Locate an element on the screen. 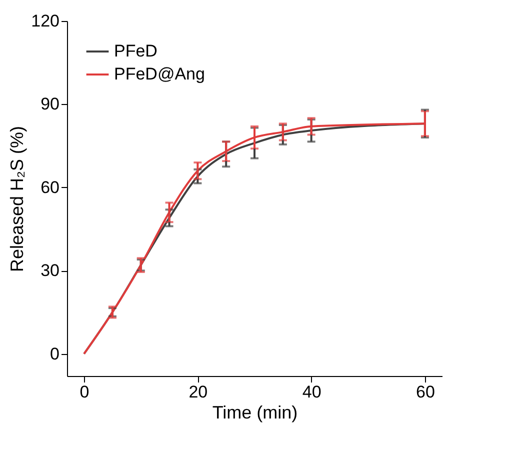  y-tick-label: 90 is located at coordinates (50, 104).